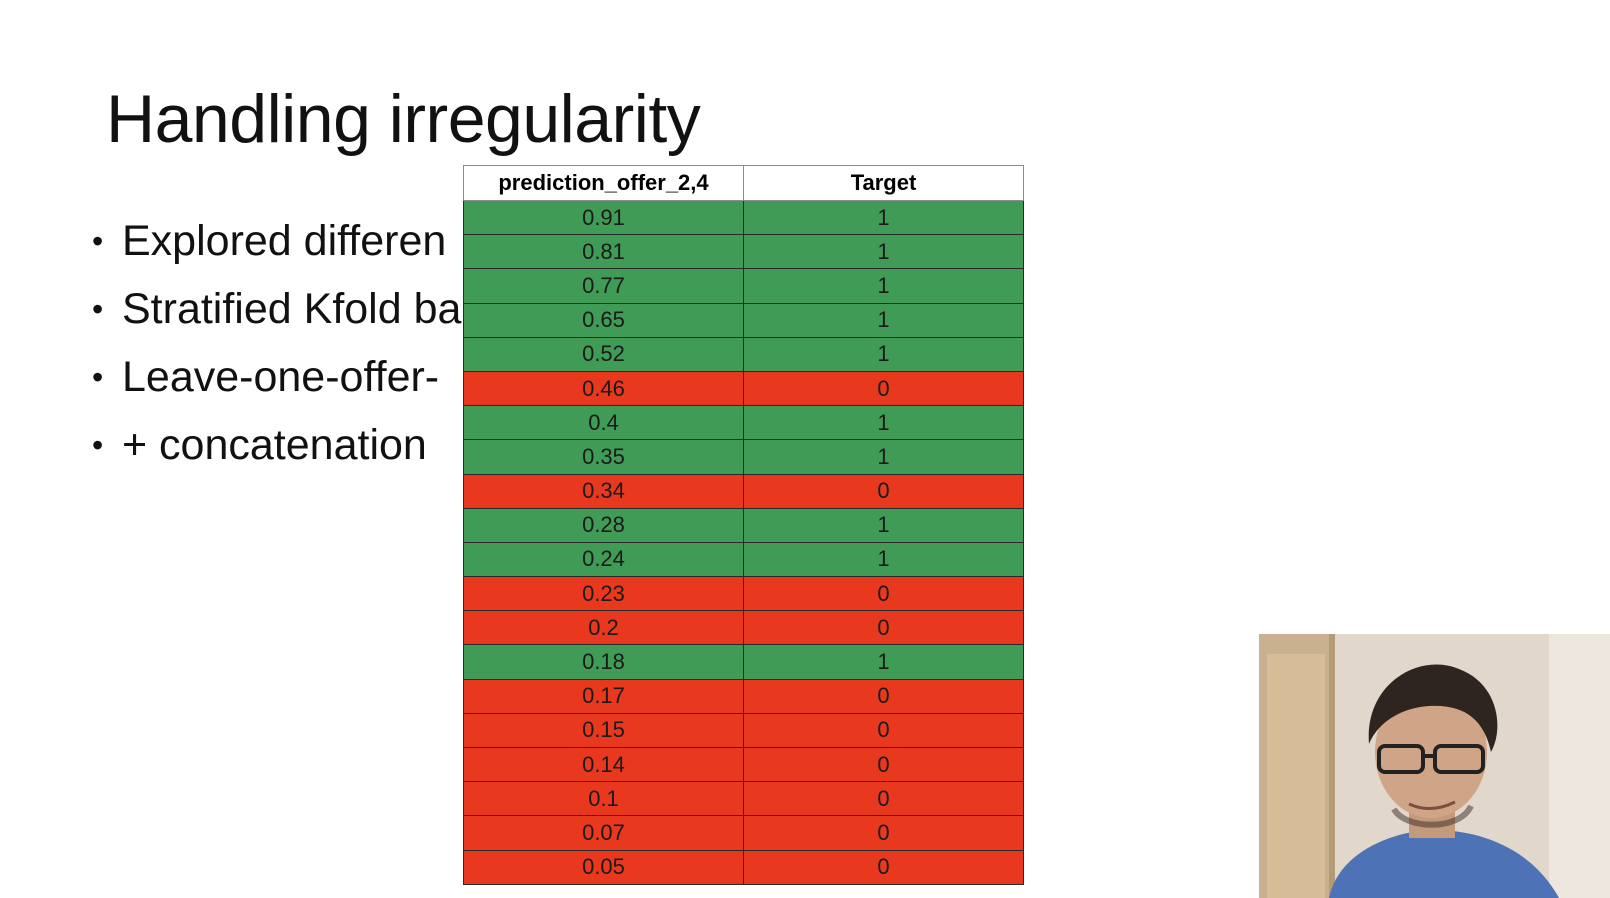 The height and width of the screenshot is (898, 1610). Describe the element at coordinates (274, 445) in the screenshot. I see `bullet-text: + concatenation` at that location.